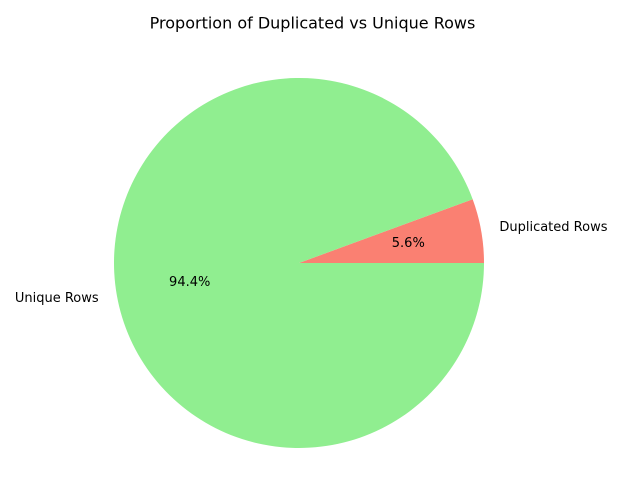  Describe the element at coordinates (313, 23) in the screenshot. I see `chart-title: Proportion of Duplicated vs Unique Rows` at that location.